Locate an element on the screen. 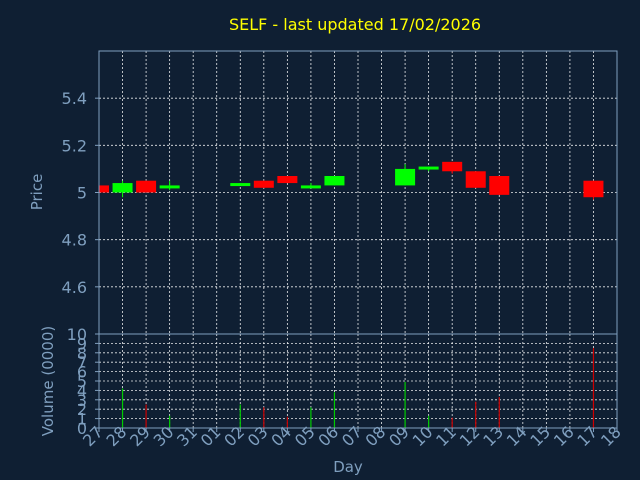 The image size is (640, 480). volume-tick-label: 6 is located at coordinates (82, 372).